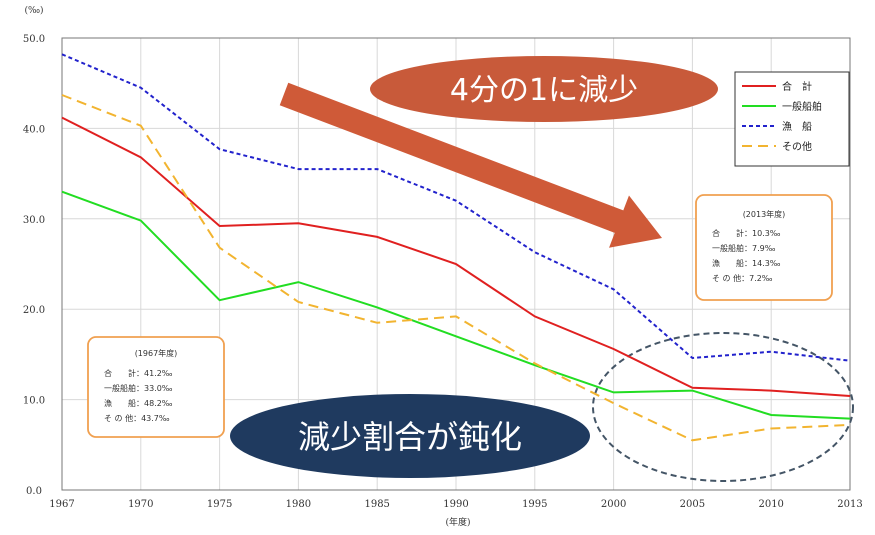 The width and height of the screenshot is (875, 535). What do you see at coordinates (34, 310) in the screenshot?
I see `y-tick-label: 20.0` at bounding box center [34, 310].